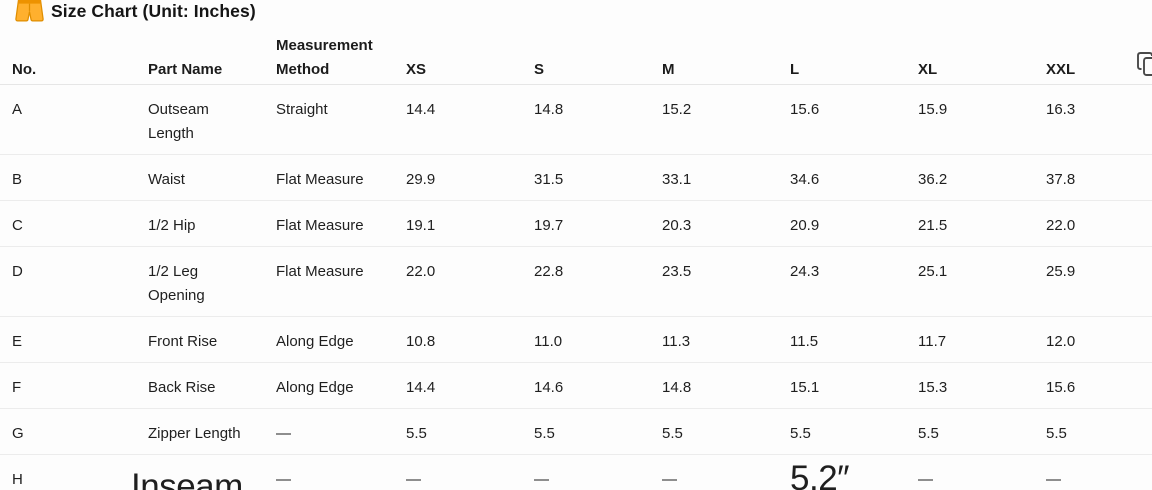  What do you see at coordinates (17, 109) in the screenshot?
I see `row-no: A` at bounding box center [17, 109].